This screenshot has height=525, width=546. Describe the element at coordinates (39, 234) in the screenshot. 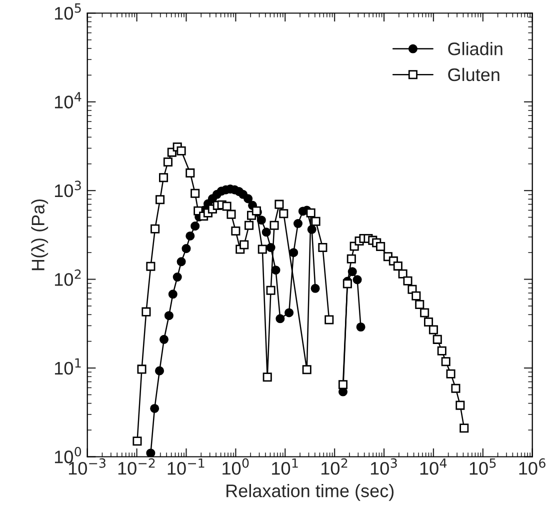

I see `y-axis-title: H(λ) (Pa)` at that location.